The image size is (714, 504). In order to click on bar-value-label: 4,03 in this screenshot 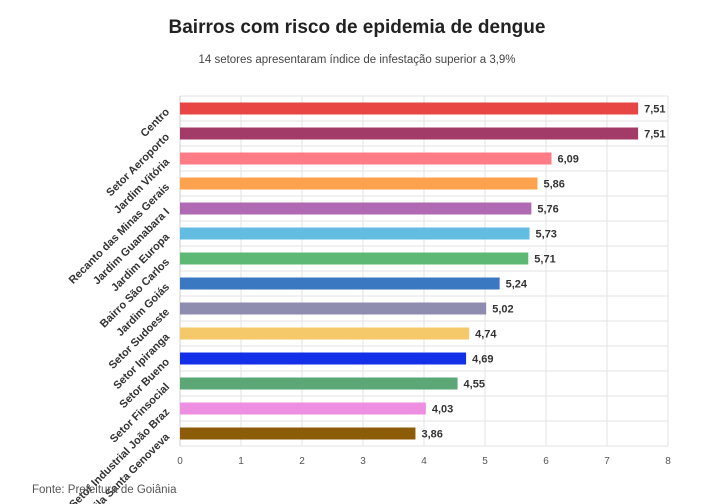, I will do `click(442, 410)`.